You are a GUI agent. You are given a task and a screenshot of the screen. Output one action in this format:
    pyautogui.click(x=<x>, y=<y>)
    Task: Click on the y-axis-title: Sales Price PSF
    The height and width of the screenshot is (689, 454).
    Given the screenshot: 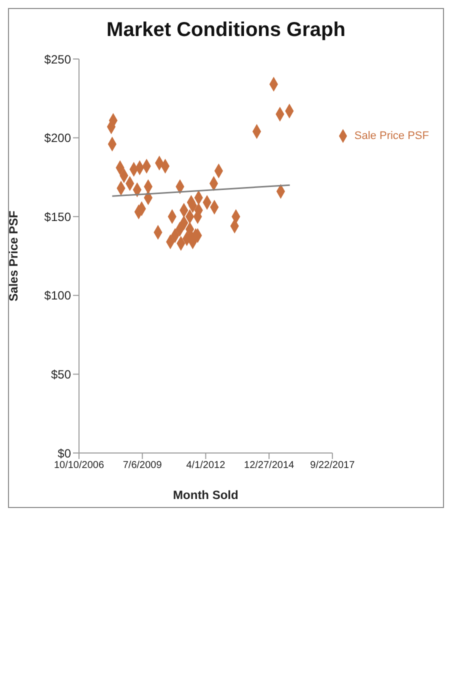 What is the action you would take?
    pyautogui.click(x=13, y=256)
    